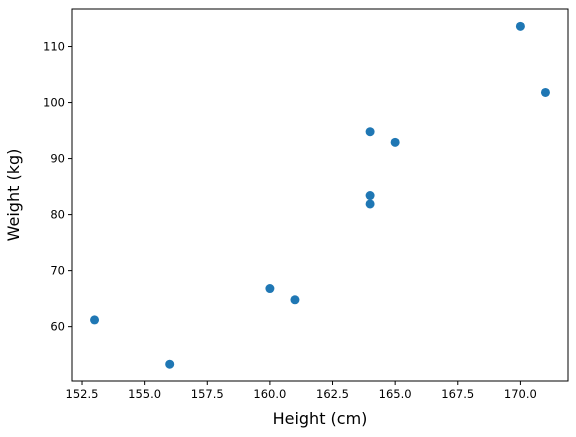  I want to click on x-tick-label: 162.5, so click(332, 394).